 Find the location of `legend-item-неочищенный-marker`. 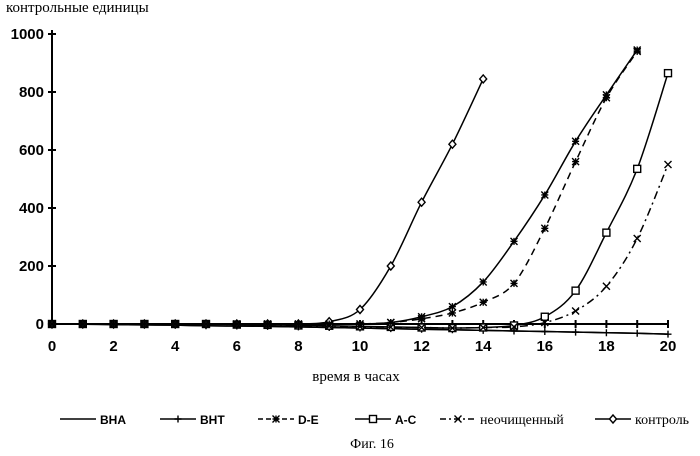

legend-item-неочищенный-marker is located at coordinates (458, 419).